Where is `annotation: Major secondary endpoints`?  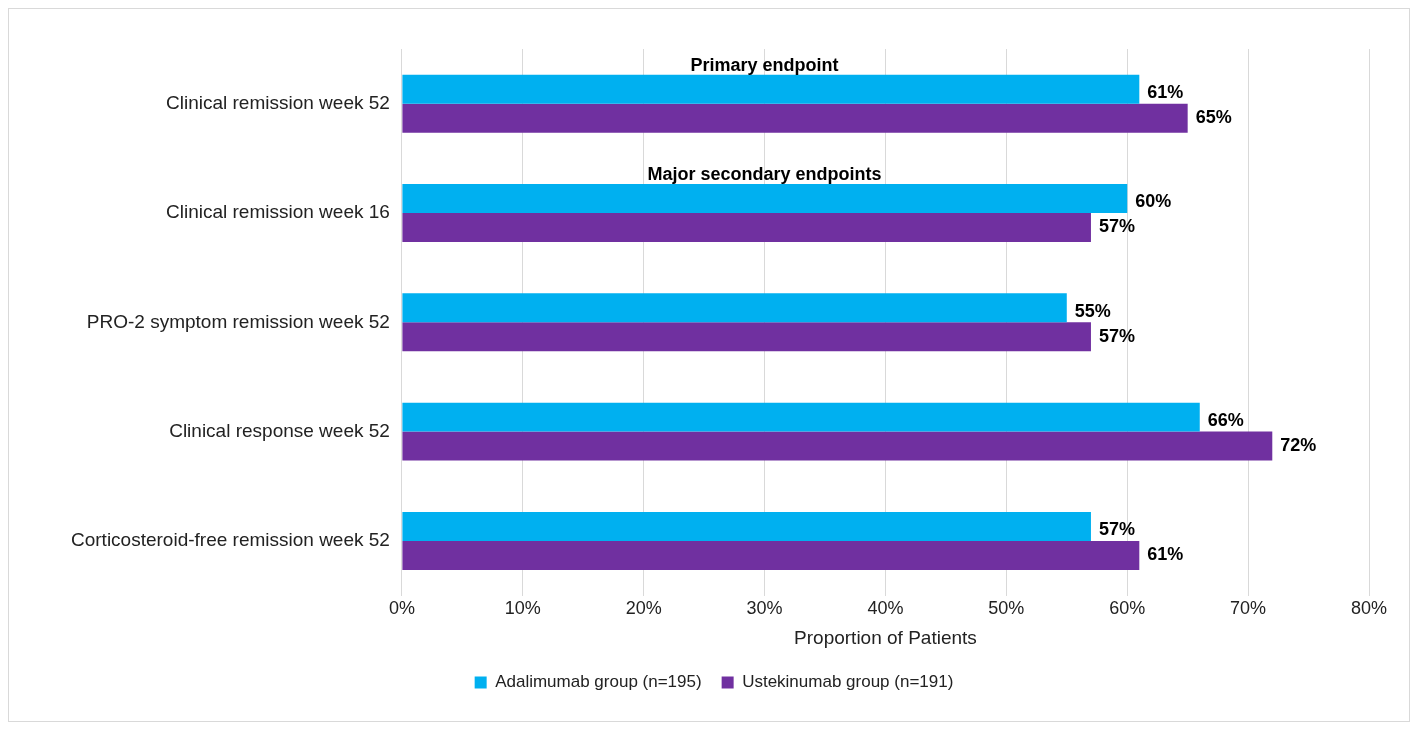
annotation: Major secondary endpoints is located at coordinates (764, 173).